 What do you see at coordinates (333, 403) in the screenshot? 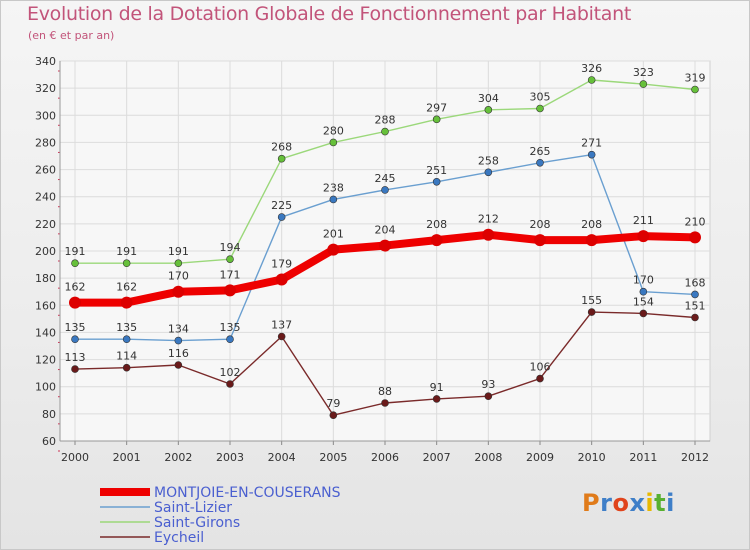
I see `data-label-eycheil: 79` at bounding box center [333, 403].